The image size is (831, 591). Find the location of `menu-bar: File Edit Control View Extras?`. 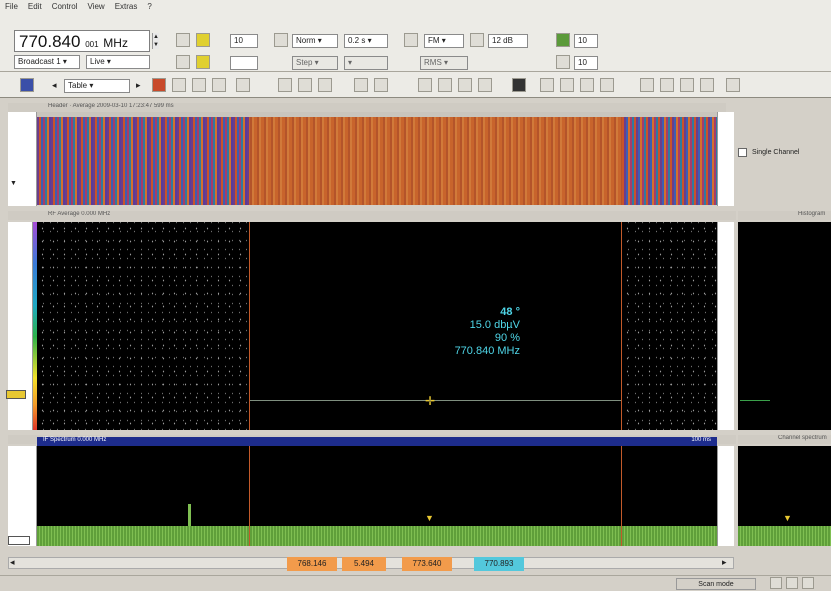

menu-bar: File Edit Control View Extras? is located at coordinates (415, 7).